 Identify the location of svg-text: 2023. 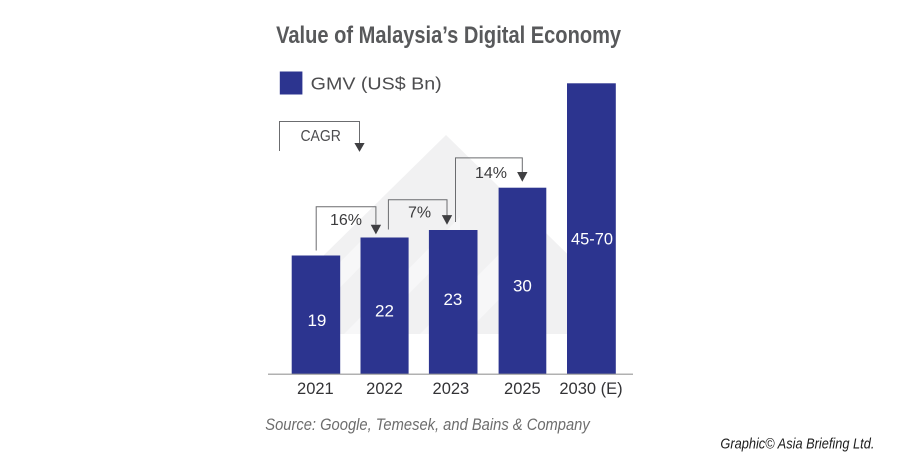
(451, 389).